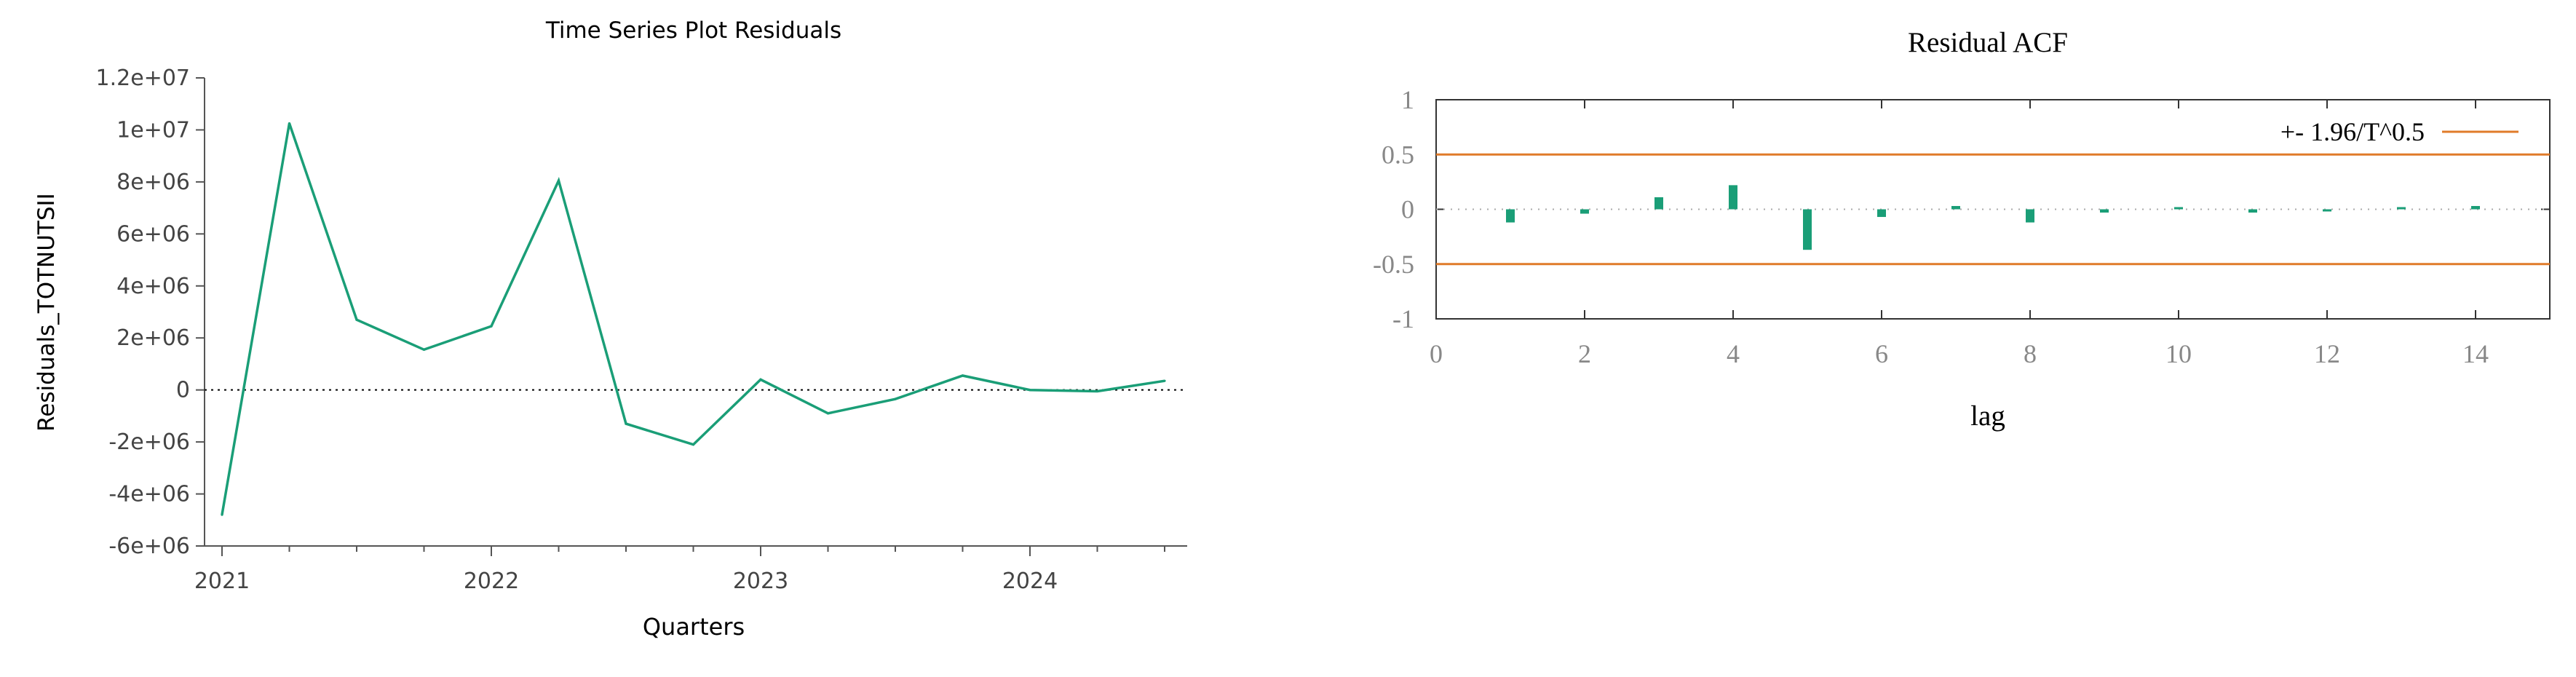 This screenshot has height=677, width=2576. I want to click on acf-x-tick-label: 6, so click(1881, 353).